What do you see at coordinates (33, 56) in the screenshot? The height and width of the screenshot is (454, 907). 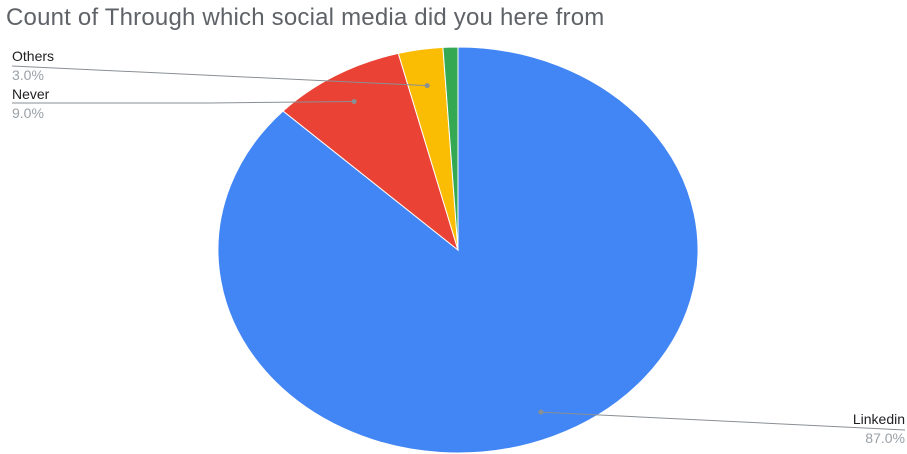 I see `slice-label-name: Others` at bounding box center [33, 56].